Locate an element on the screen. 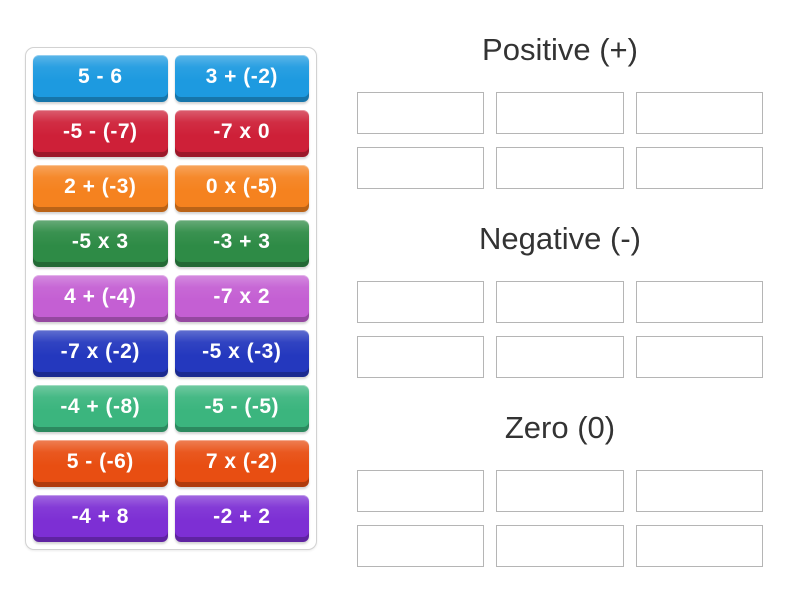 This screenshot has height=600, width=800. tile: 5 - 6 is located at coordinates (100, 78).